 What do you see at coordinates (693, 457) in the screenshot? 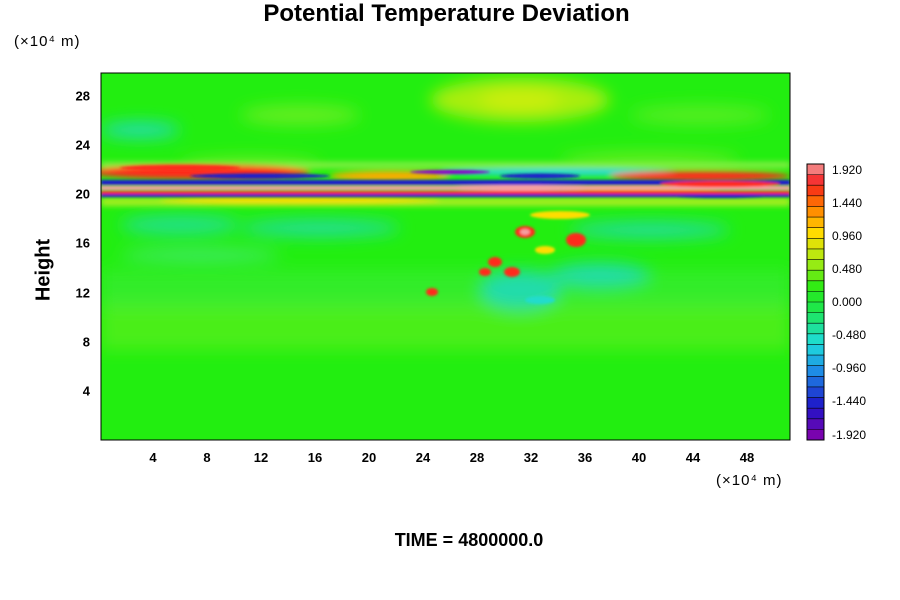
I see `x-tick-label: 44` at bounding box center [693, 457].